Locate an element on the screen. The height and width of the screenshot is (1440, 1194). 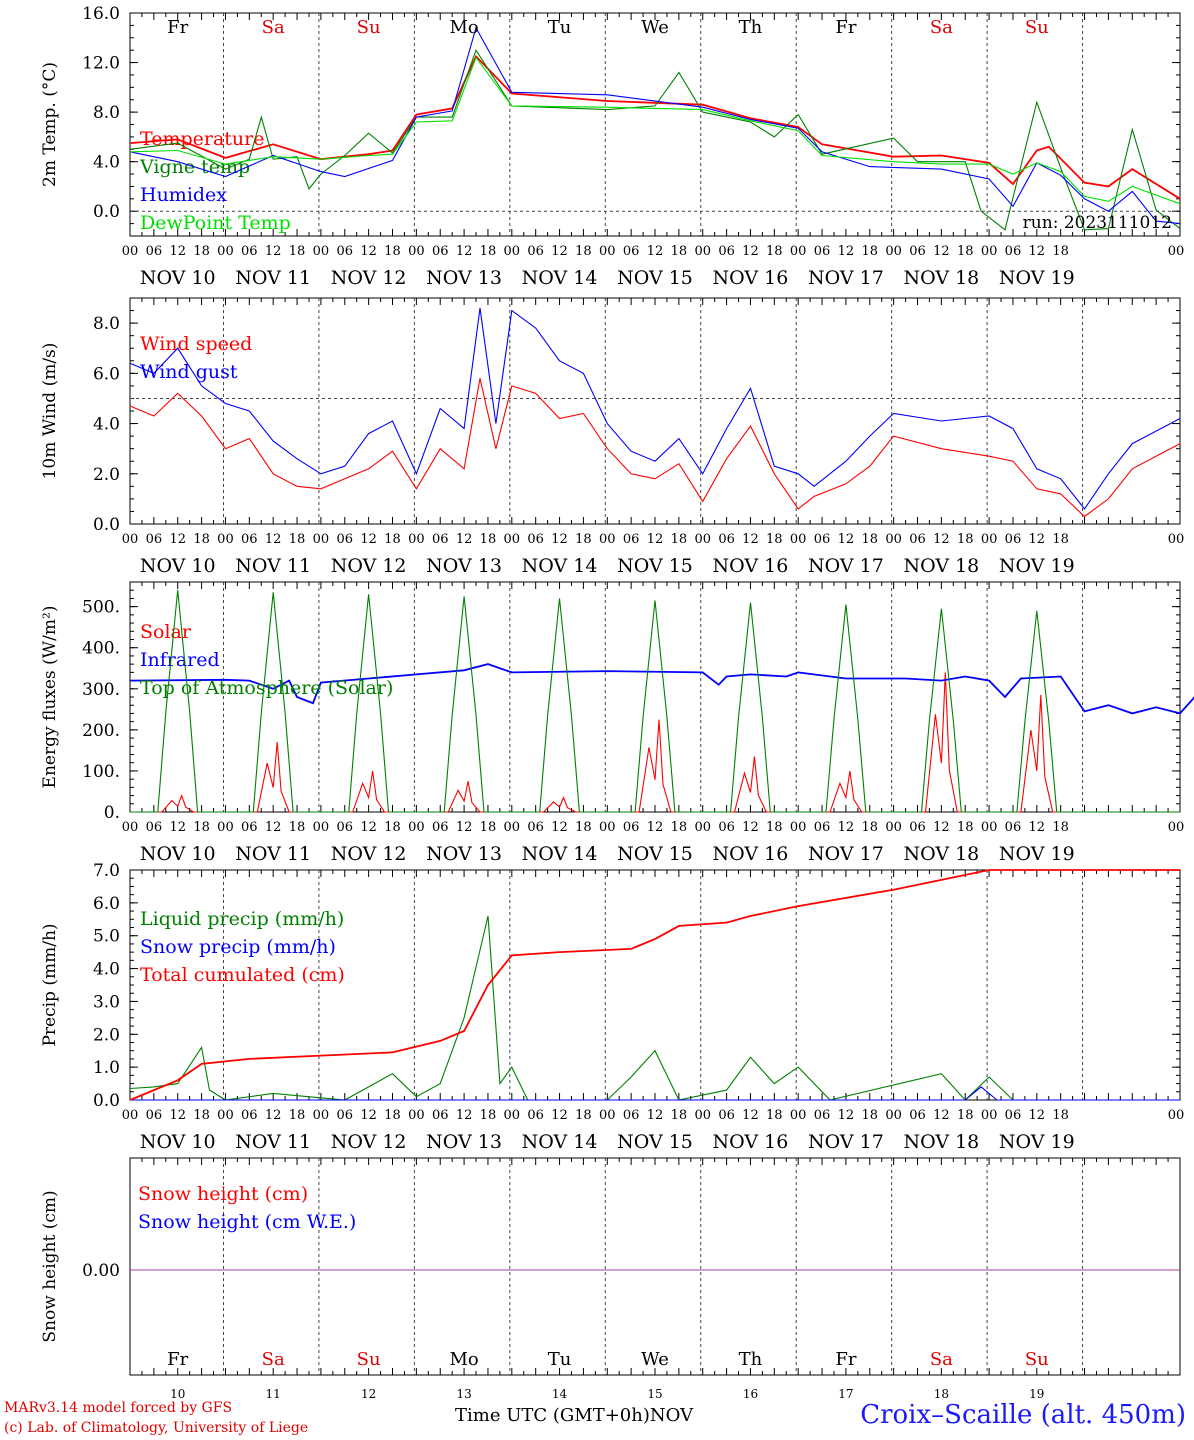
y-tick-label: 300. is located at coordinates (101, 690).